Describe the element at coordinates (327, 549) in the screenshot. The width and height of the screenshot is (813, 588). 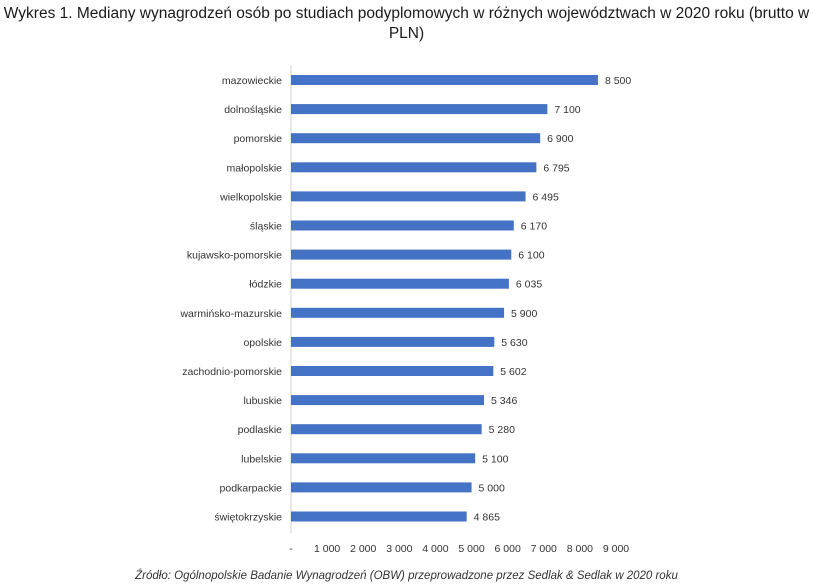
I see `x-tick-label: 1 000` at that location.